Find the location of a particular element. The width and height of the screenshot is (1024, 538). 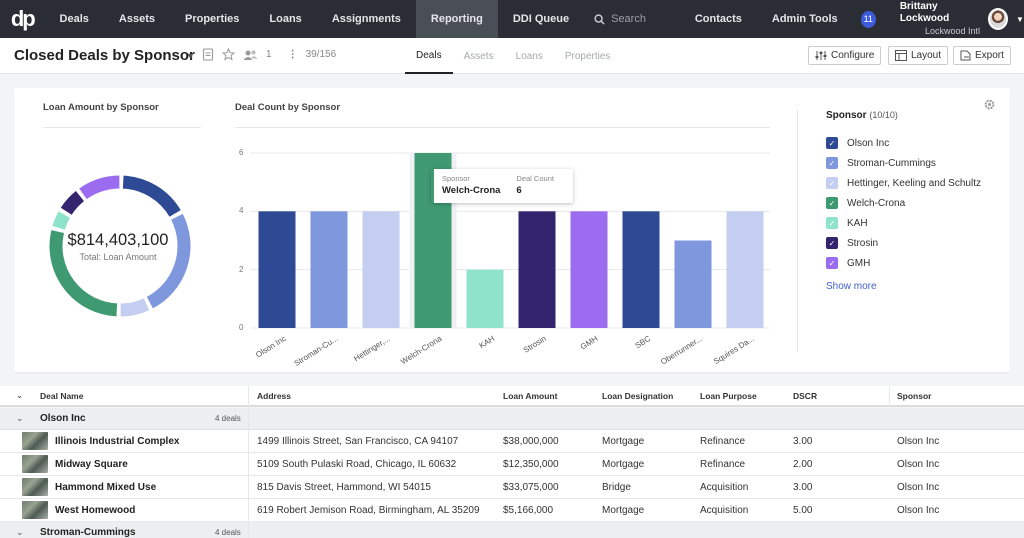

legend-item: ✓ Welch-Crona is located at coordinates (916, 203).